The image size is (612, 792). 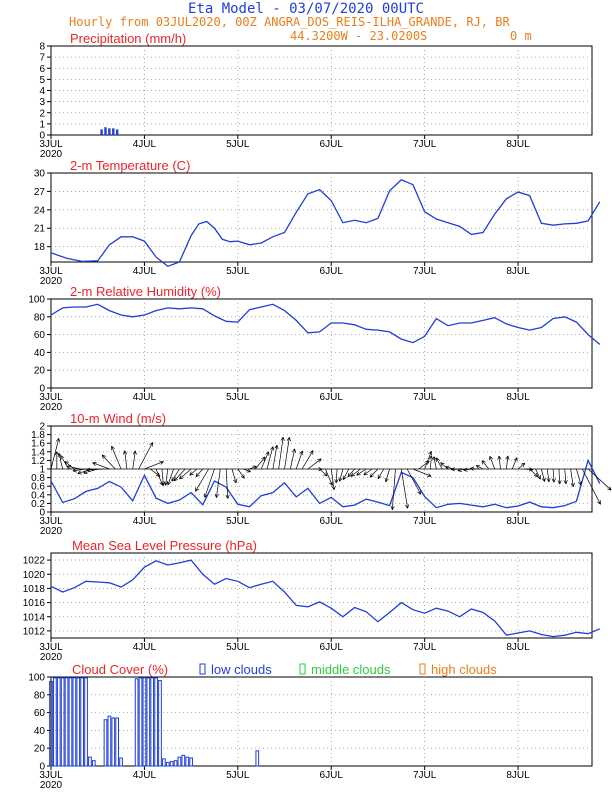 What do you see at coordinates (34, 589) in the screenshot?
I see `y-tick-label: 1018` at bounding box center [34, 589].